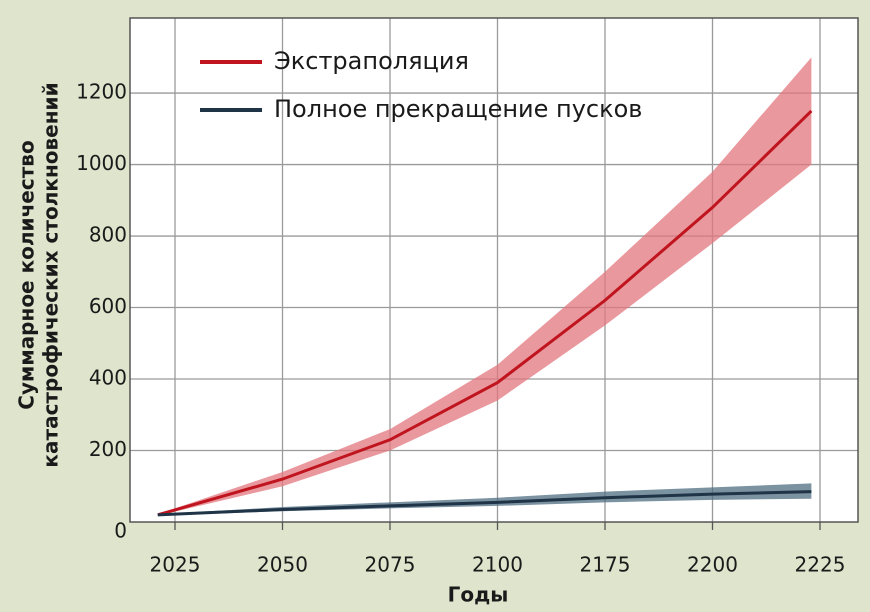  Describe the element at coordinates (51, 274) in the screenshot. I see `y-axis-label: катастрофических столкновений` at that location.